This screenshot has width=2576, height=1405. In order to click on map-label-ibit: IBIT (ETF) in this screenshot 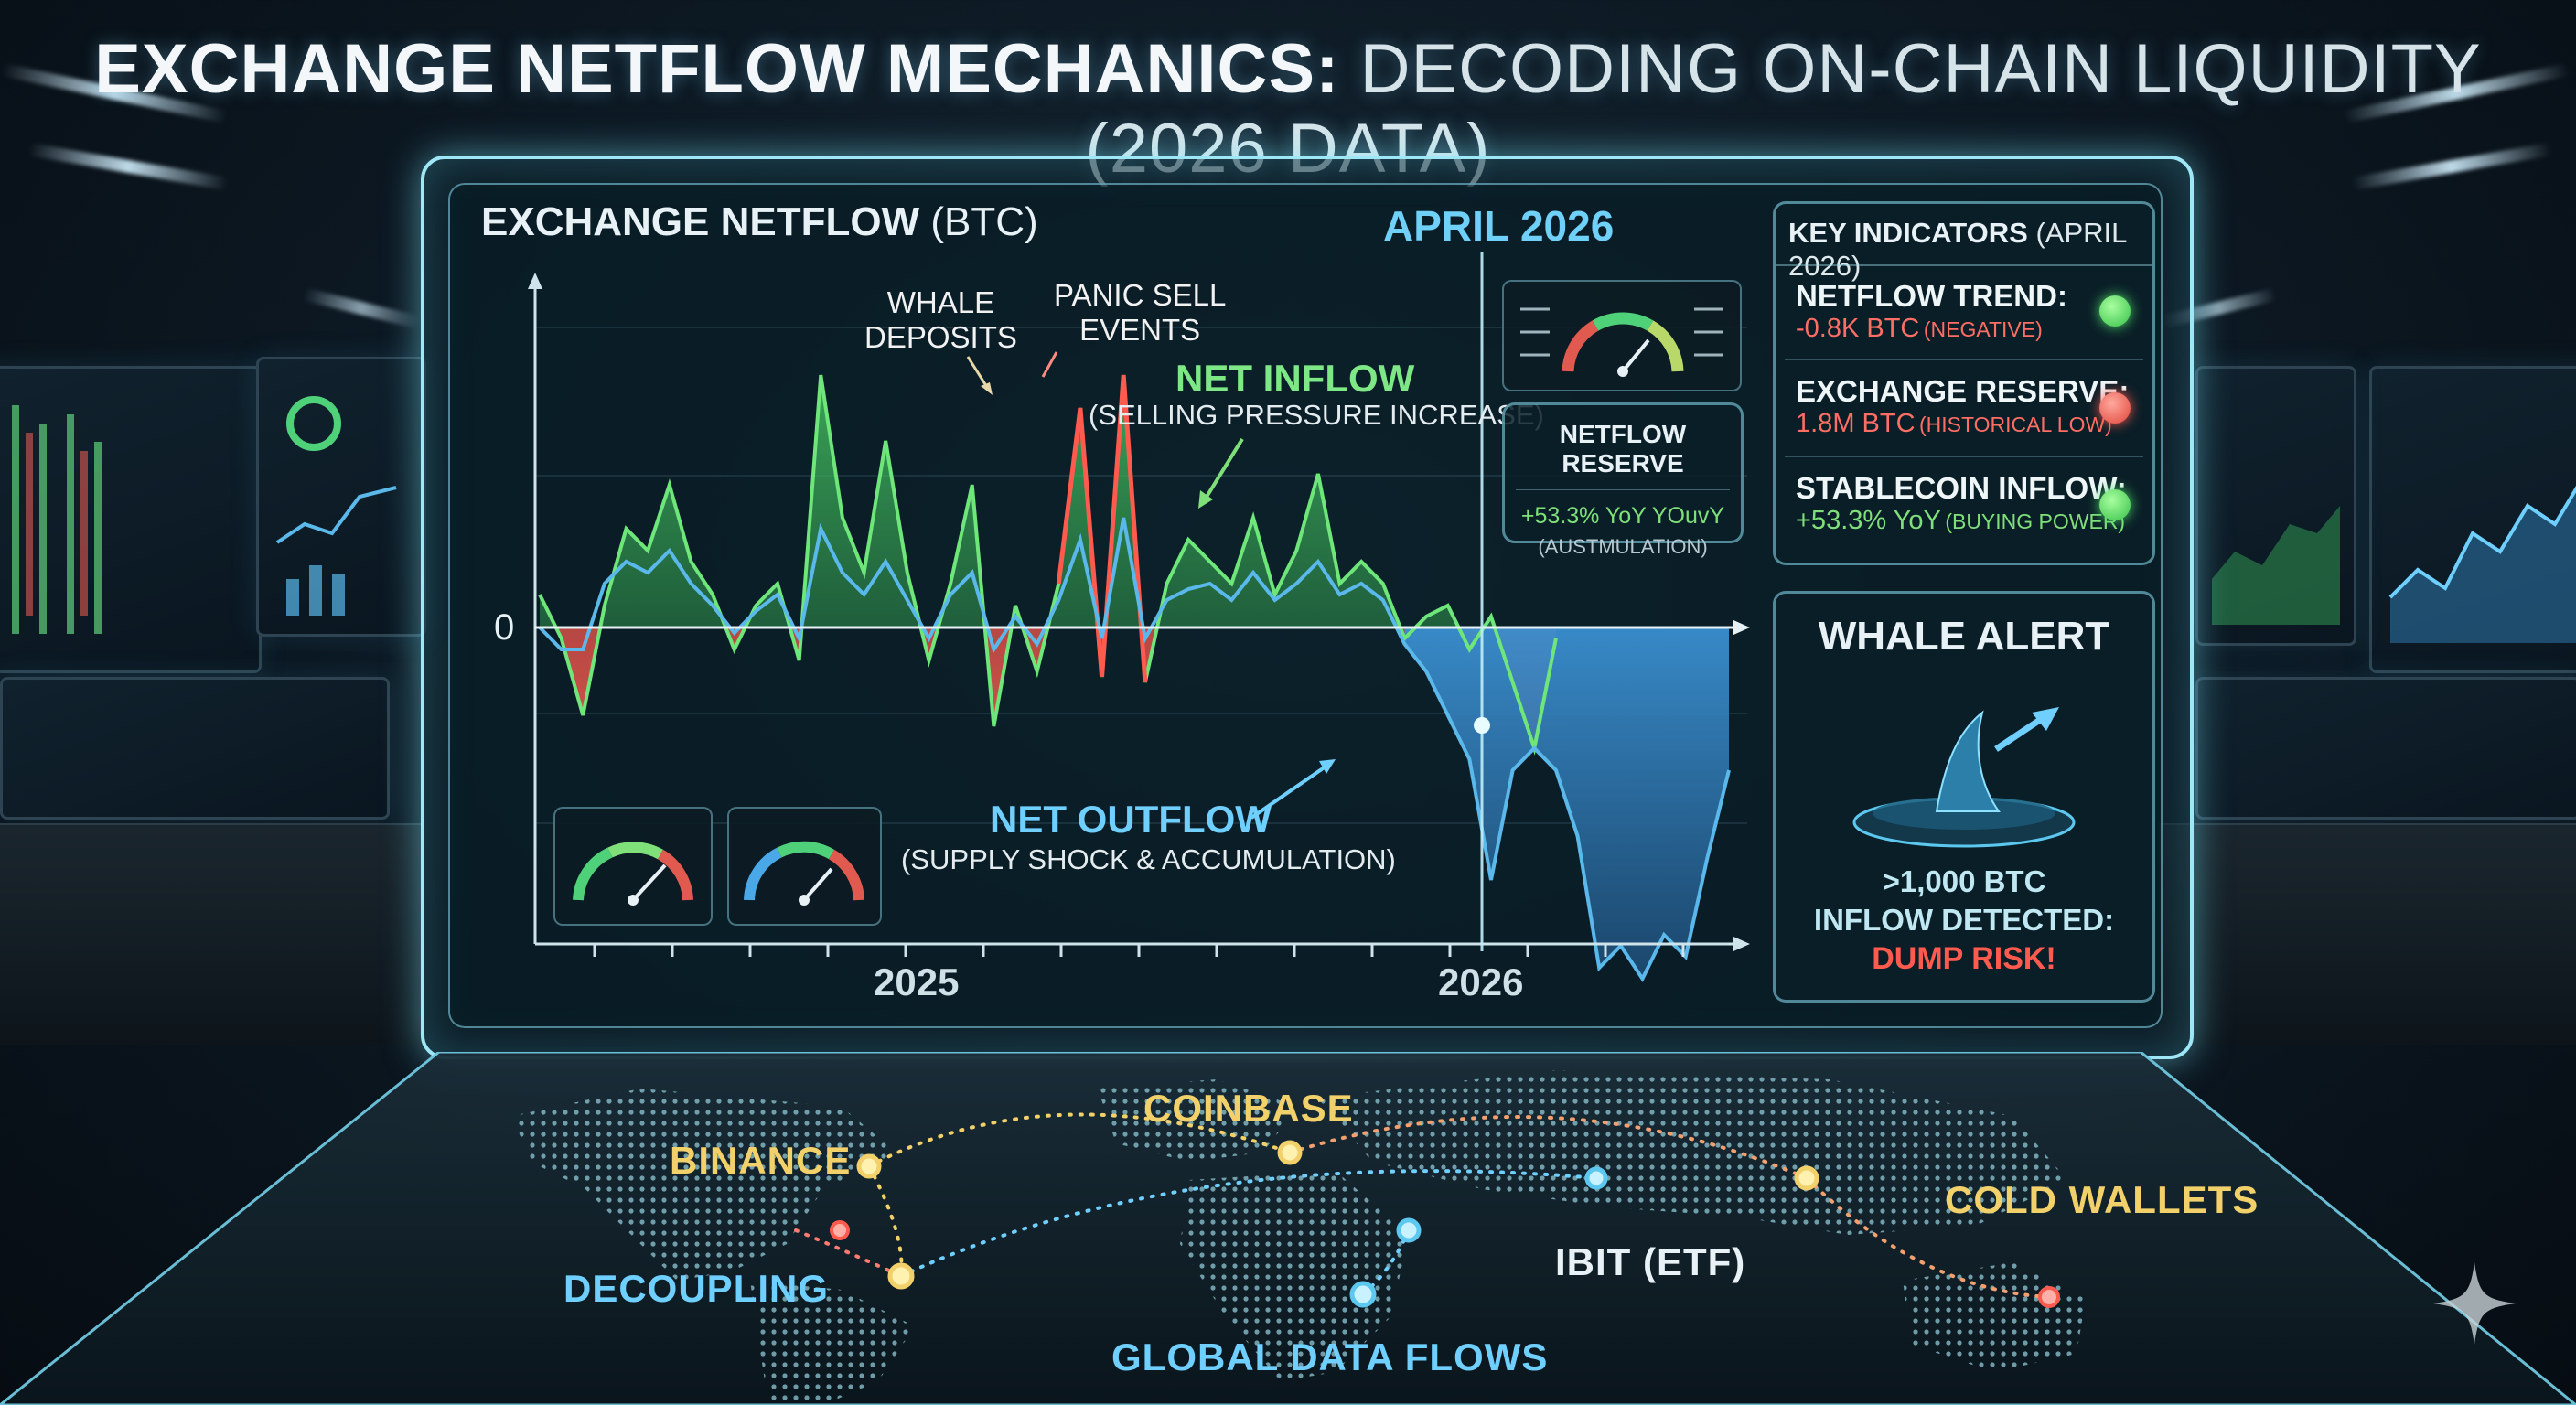, I will do `click(1650, 1262)`.